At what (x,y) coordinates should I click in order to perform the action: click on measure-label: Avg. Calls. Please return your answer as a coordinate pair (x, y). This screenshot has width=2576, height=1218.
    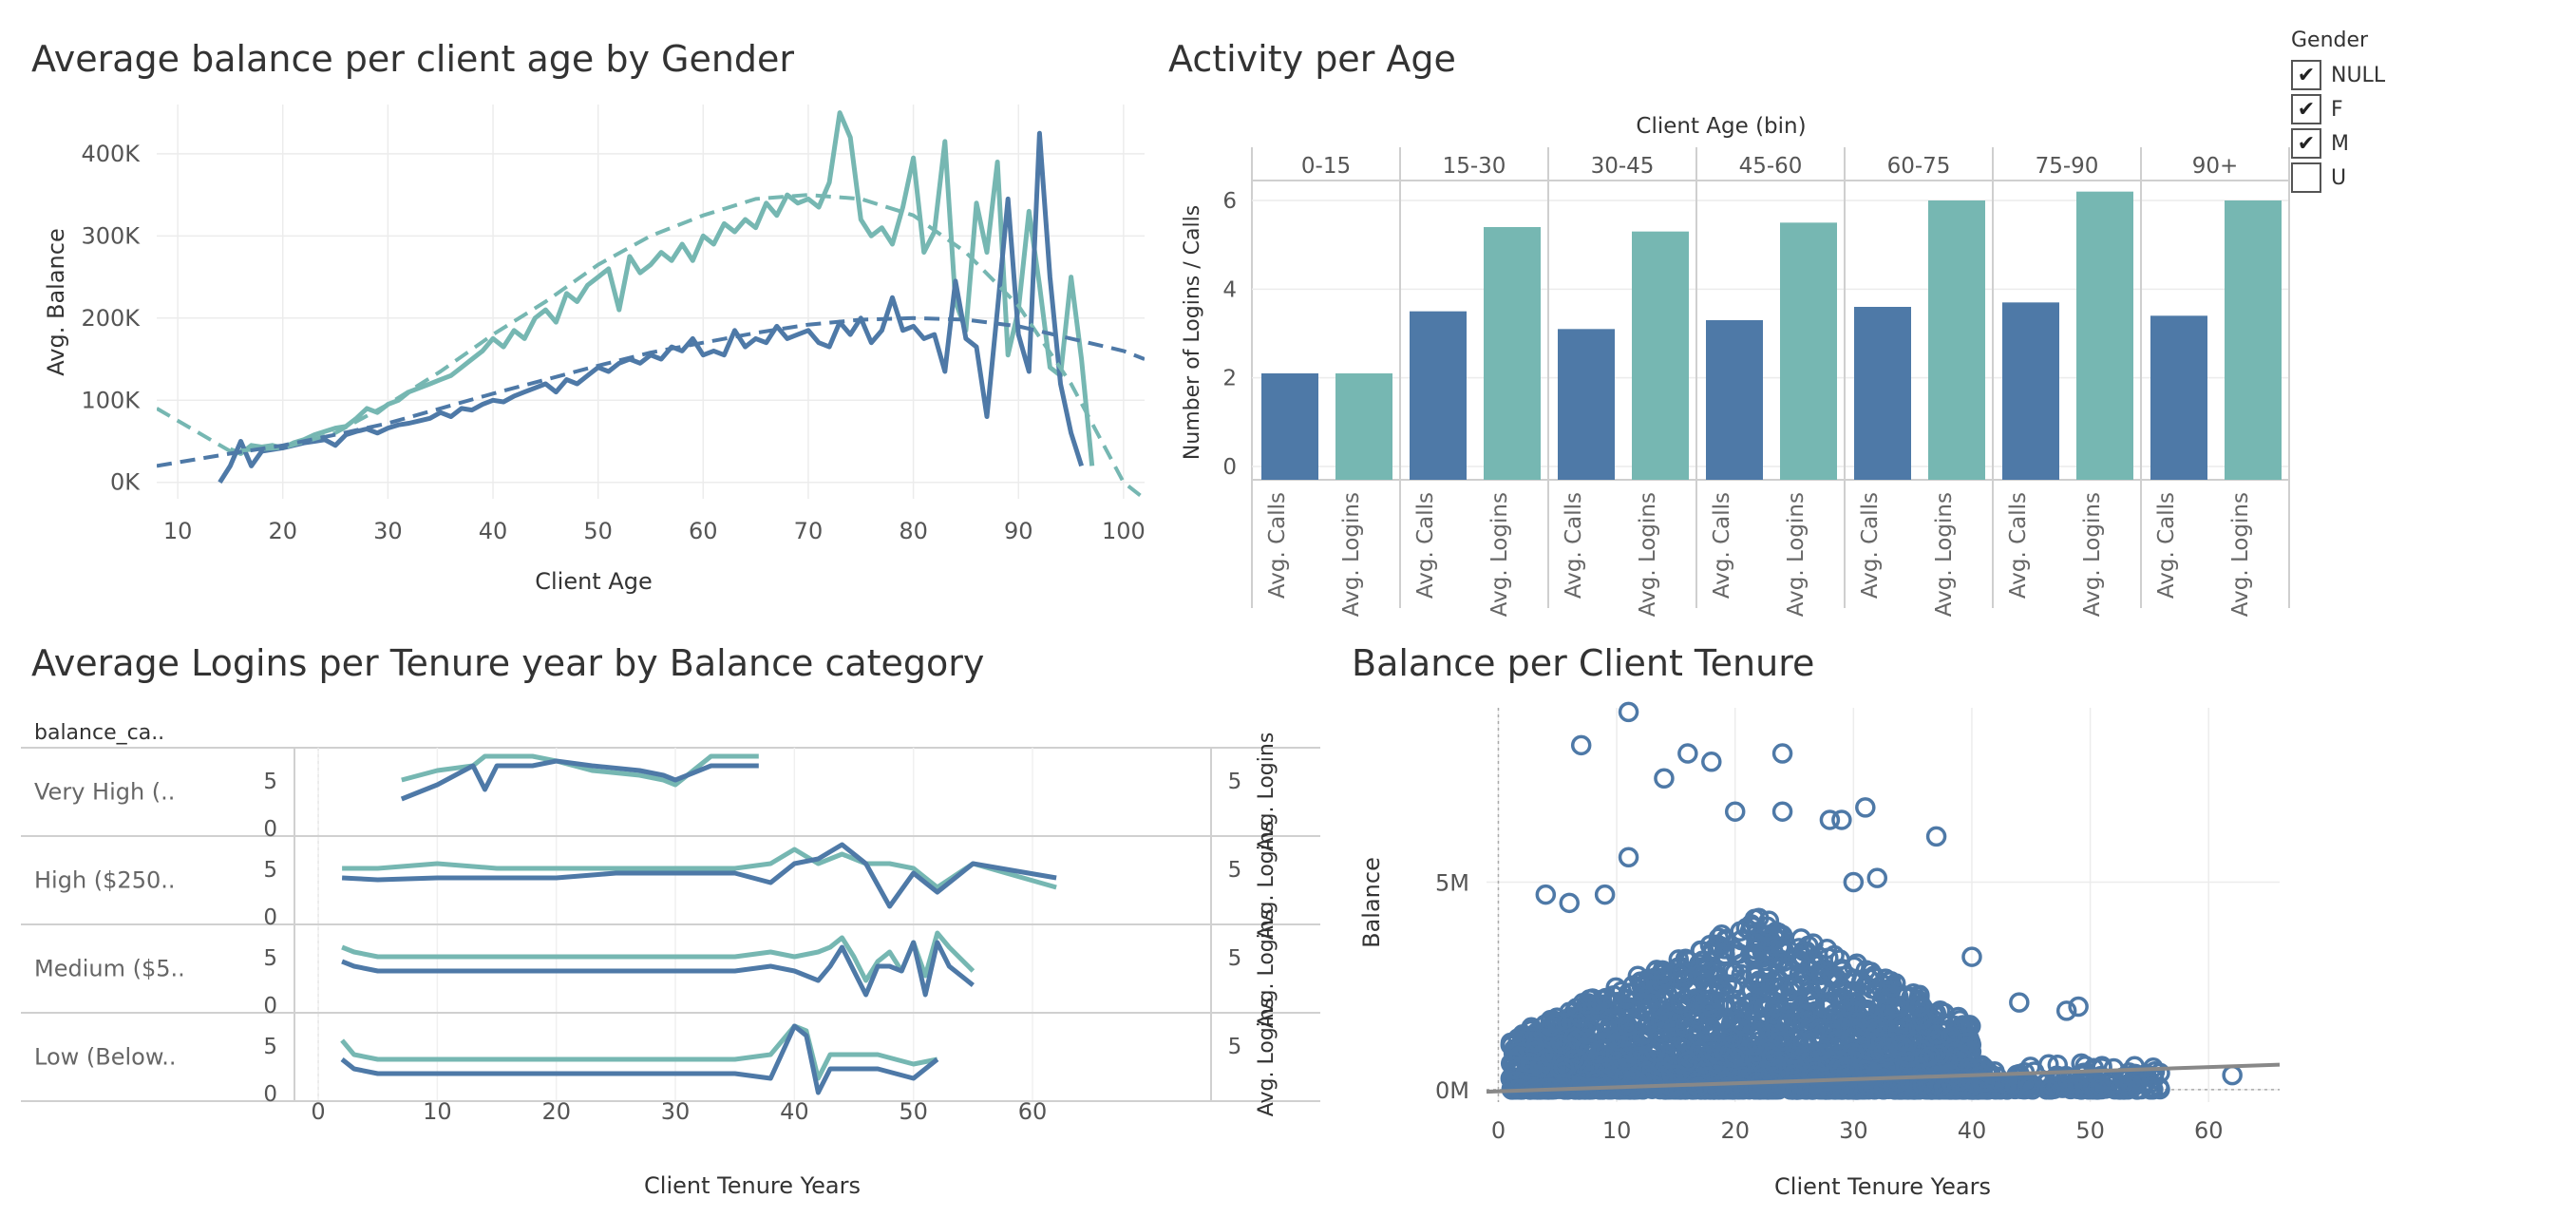
    Looking at the image, I should click on (1574, 545).